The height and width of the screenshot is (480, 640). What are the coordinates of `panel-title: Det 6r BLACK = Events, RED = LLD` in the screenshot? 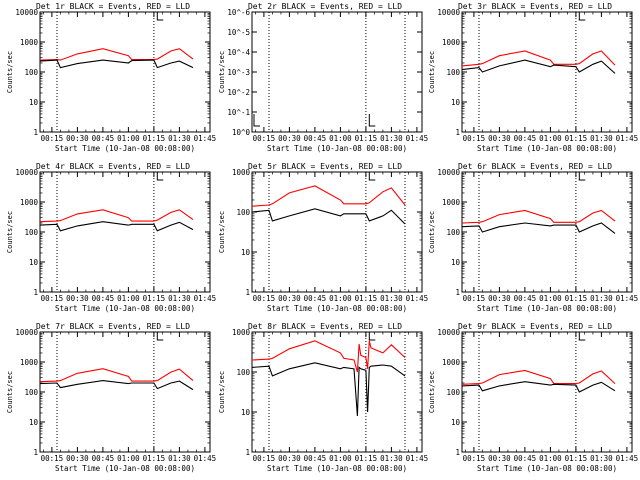 It's located at (535, 166).